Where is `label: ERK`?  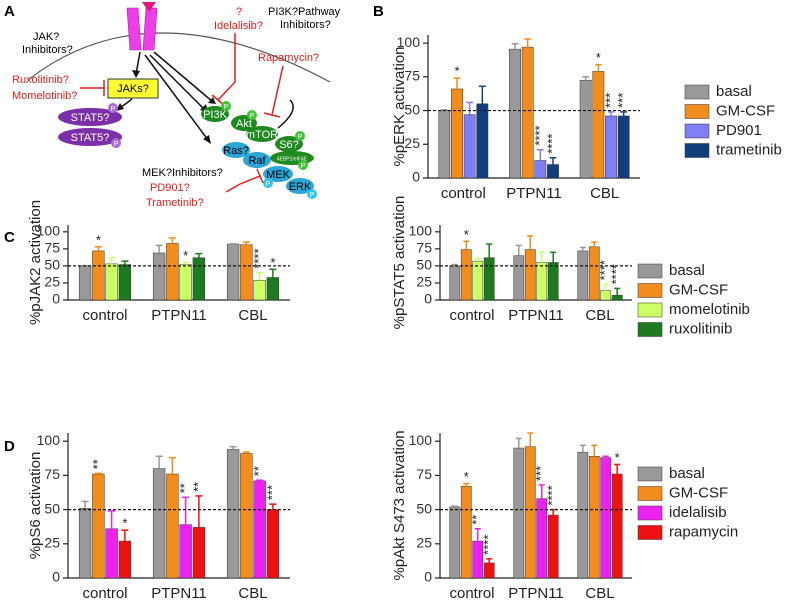 label: ERK is located at coordinates (300, 187).